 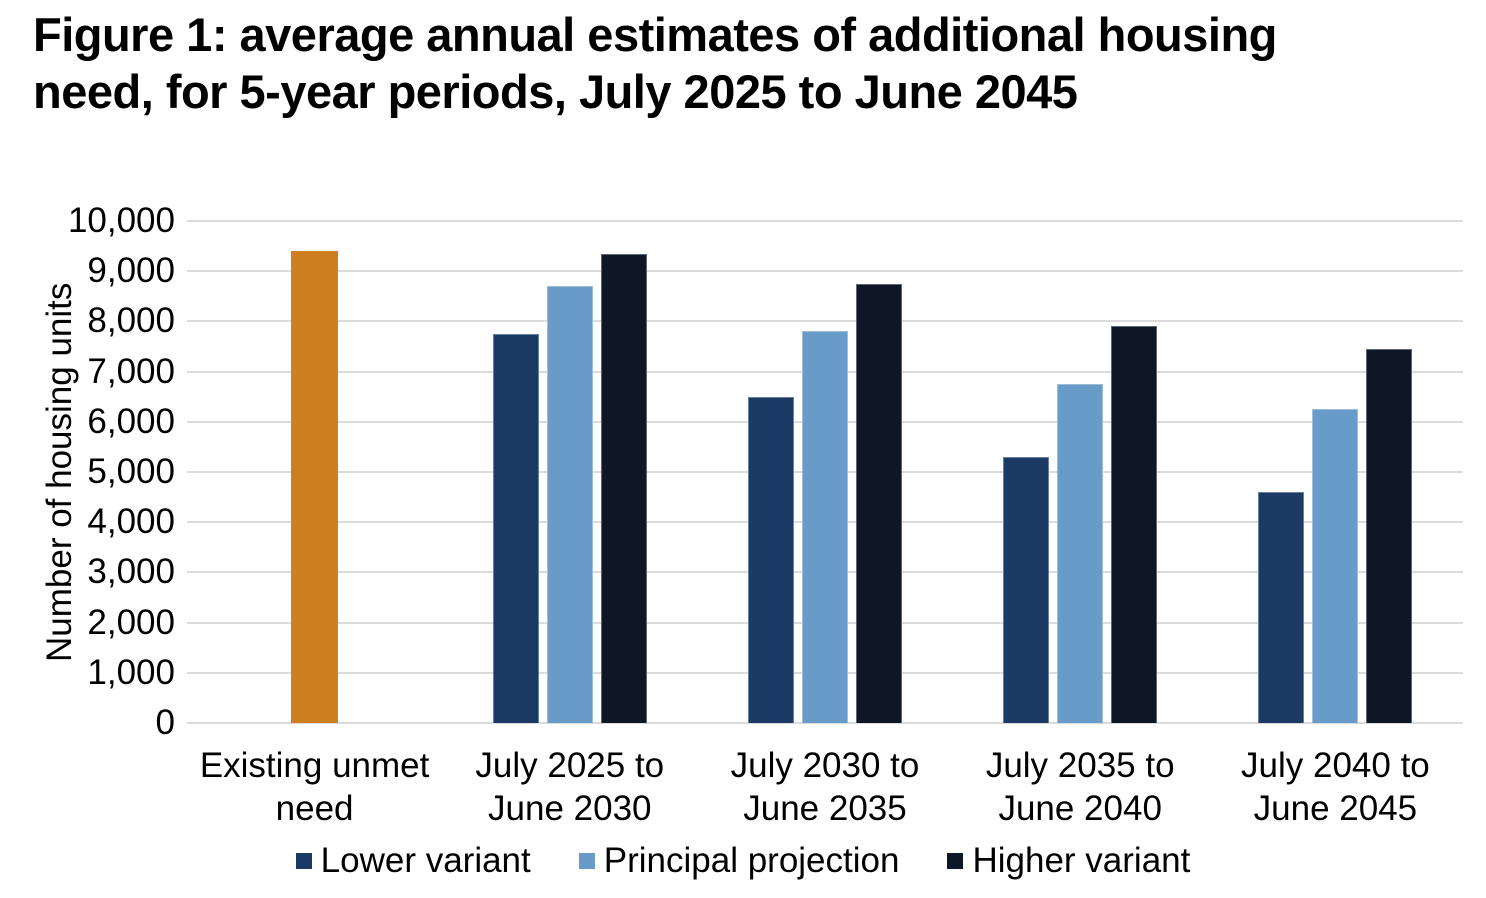 What do you see at coordinates (570, 787) in the screenshot?
I see `x-axis-category-label: July 2025 to June 2030` at bounding box center [570, 787].